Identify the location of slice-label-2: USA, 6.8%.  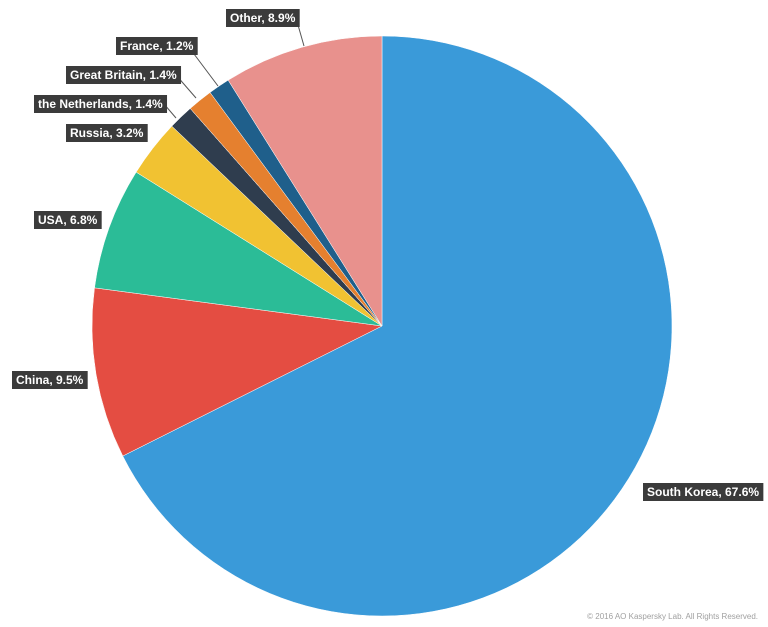
(68, 220).